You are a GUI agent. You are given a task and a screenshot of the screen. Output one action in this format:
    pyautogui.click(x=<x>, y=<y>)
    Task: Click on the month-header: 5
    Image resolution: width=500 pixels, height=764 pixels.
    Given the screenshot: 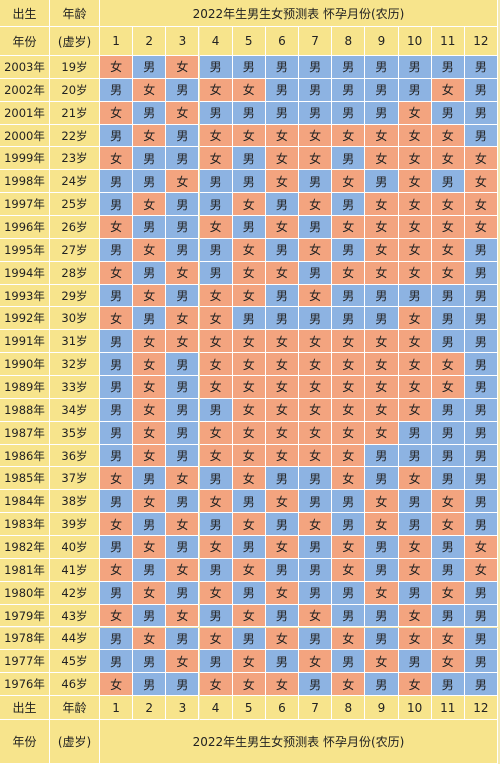 What is the action you would take?
    pyautogui.click(x=249, y=41)
    